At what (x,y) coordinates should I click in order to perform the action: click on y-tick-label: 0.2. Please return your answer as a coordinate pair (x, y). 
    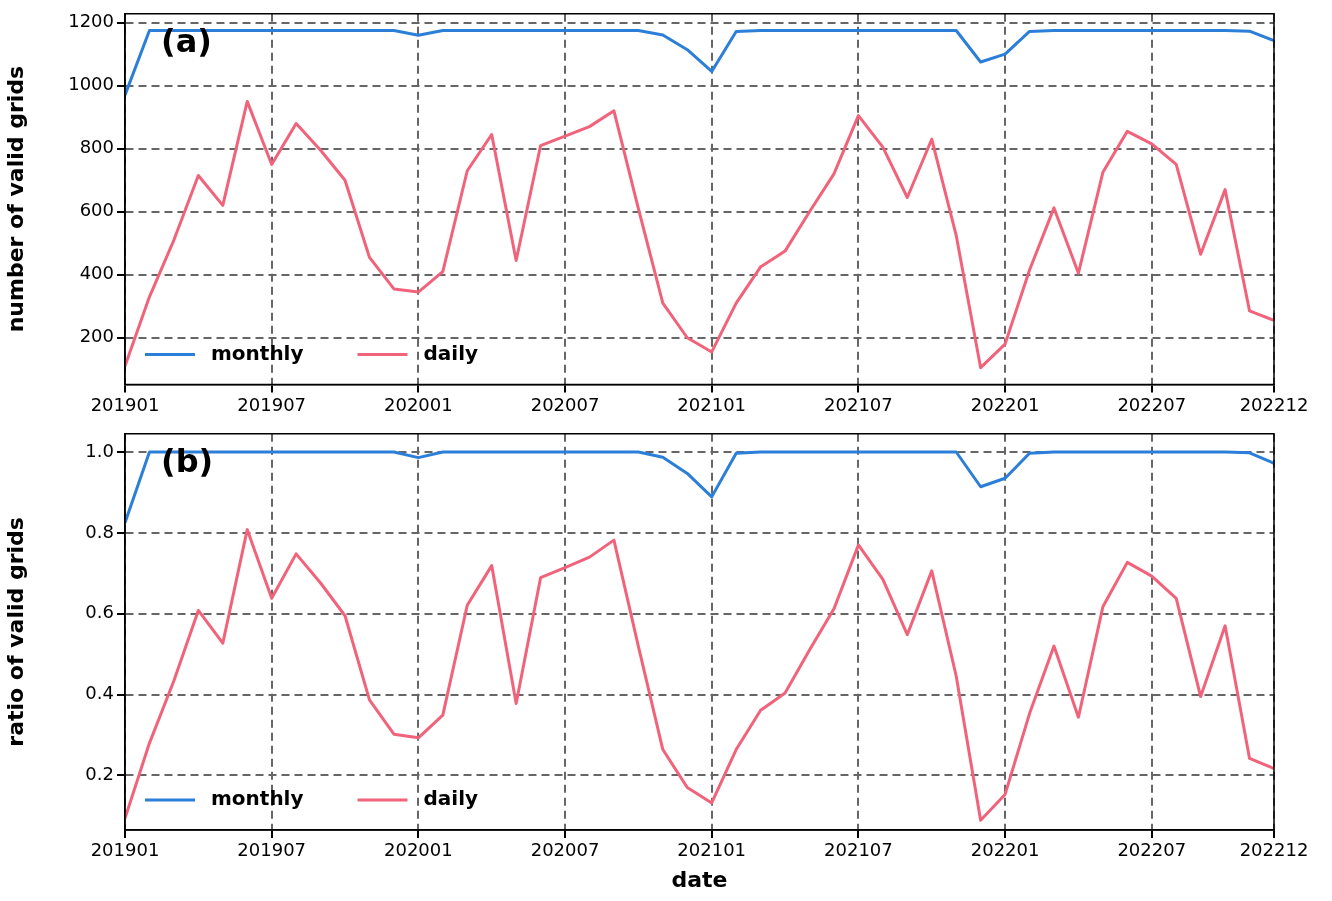
    Looking at the image, I should click on (99, 774).